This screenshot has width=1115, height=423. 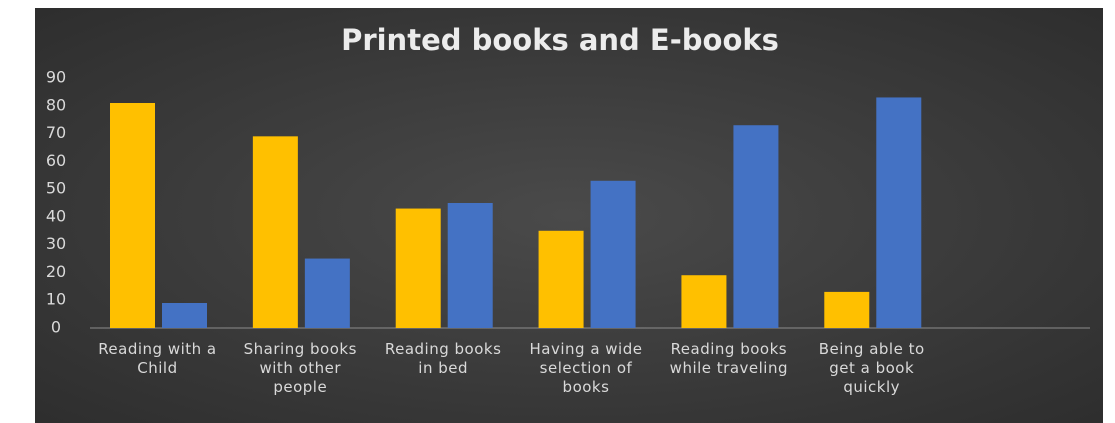 What do you see at coordinates (56, 160) in the screenshot?
I see `y-tick-label: 60` at bounding box center [56, 160].